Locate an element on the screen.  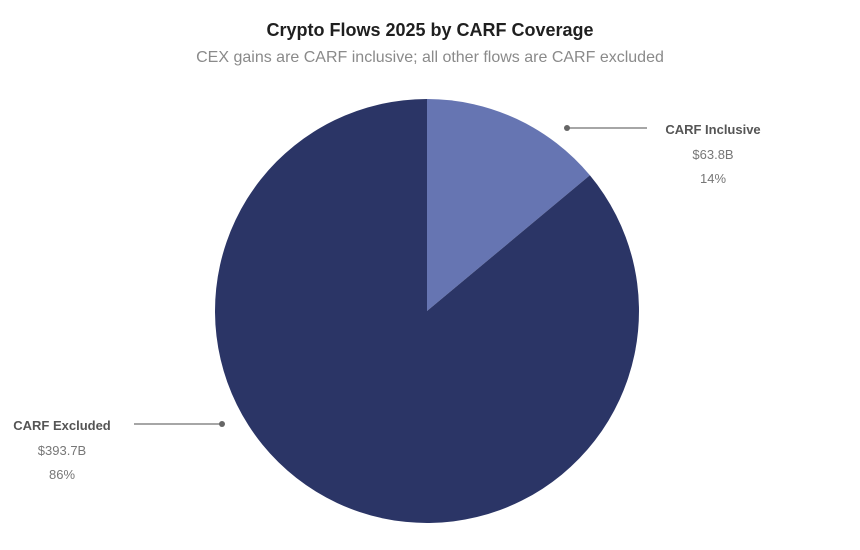
slice-label-group-excluded: CARF Excluded $393.7B 86% is located at coordinates (119, 450).